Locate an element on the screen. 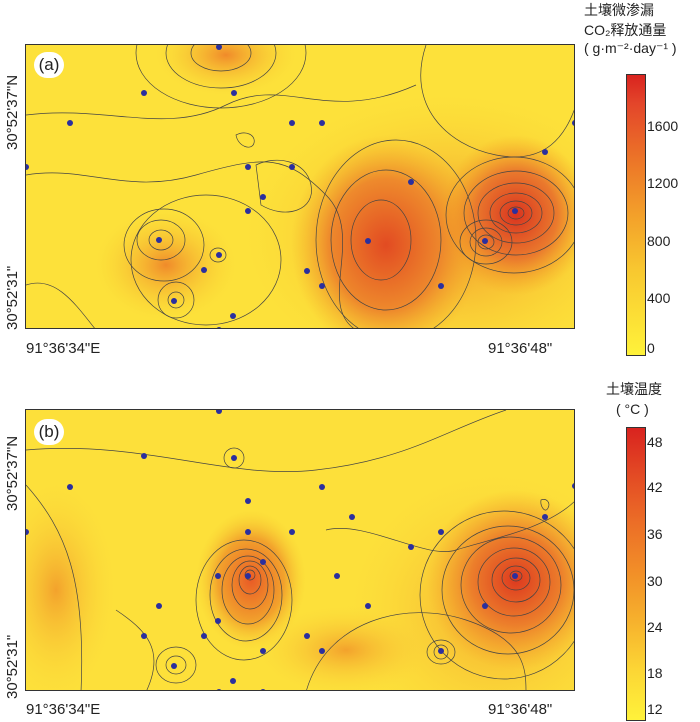 The image size is (700, 722). legend-a-tick-1600: 1600 is located at coordinates (663, 126).